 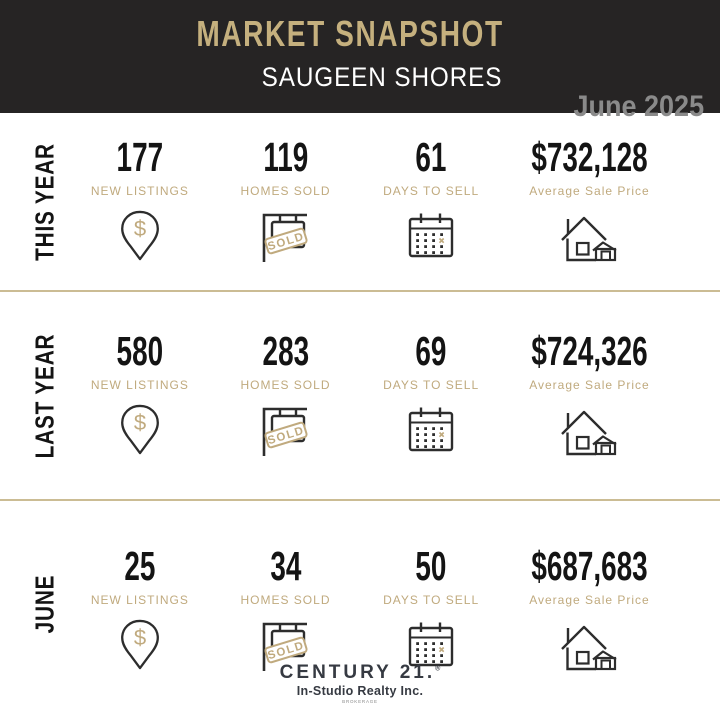 I want to click on stat-value: 119, so click(x=285, y=156).